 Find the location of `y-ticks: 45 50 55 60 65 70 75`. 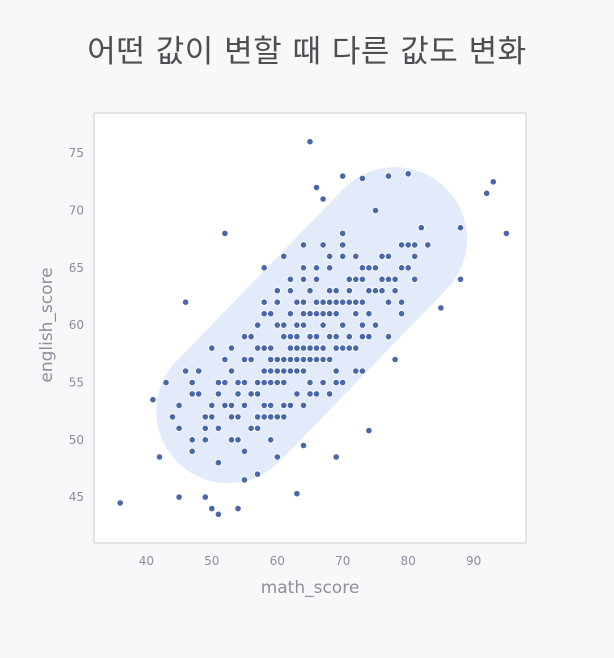

y-ticks: 45 50 55 60 65 70 75 is located at coordinates (76, 325).